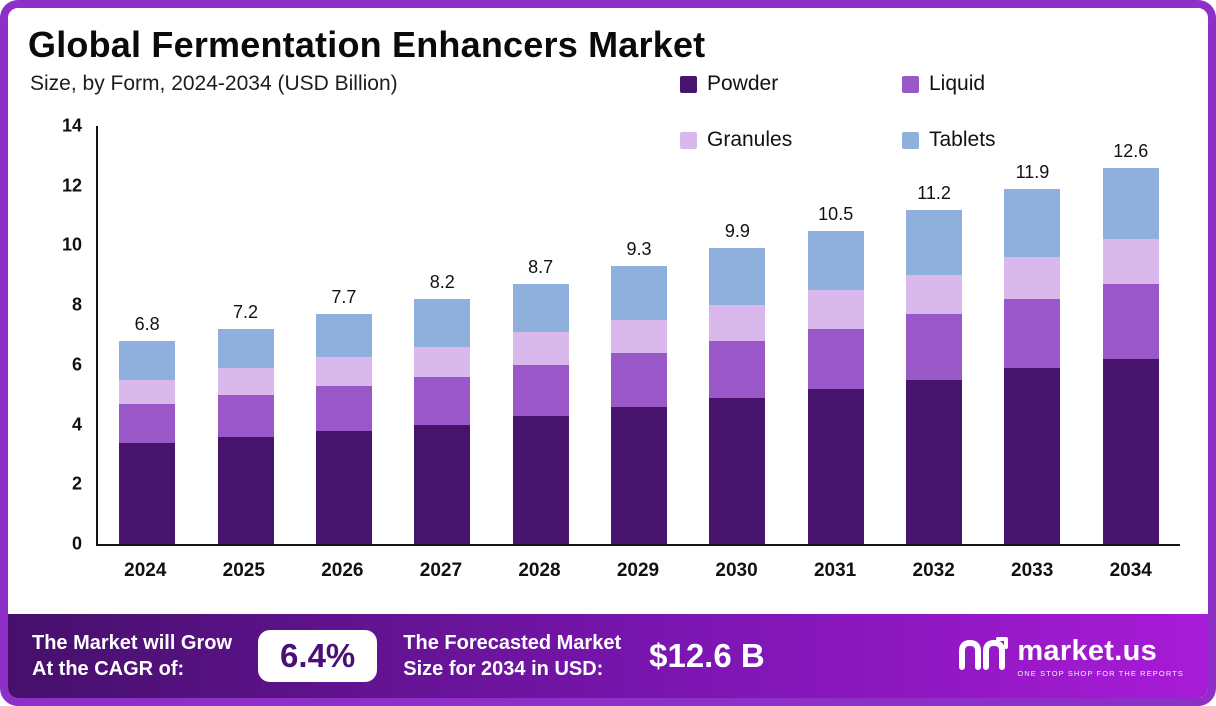 This screenshot has height=706, width=1216. I want to click on chart-title: Global Fermentation Enhancers Market, so click(367, 44).